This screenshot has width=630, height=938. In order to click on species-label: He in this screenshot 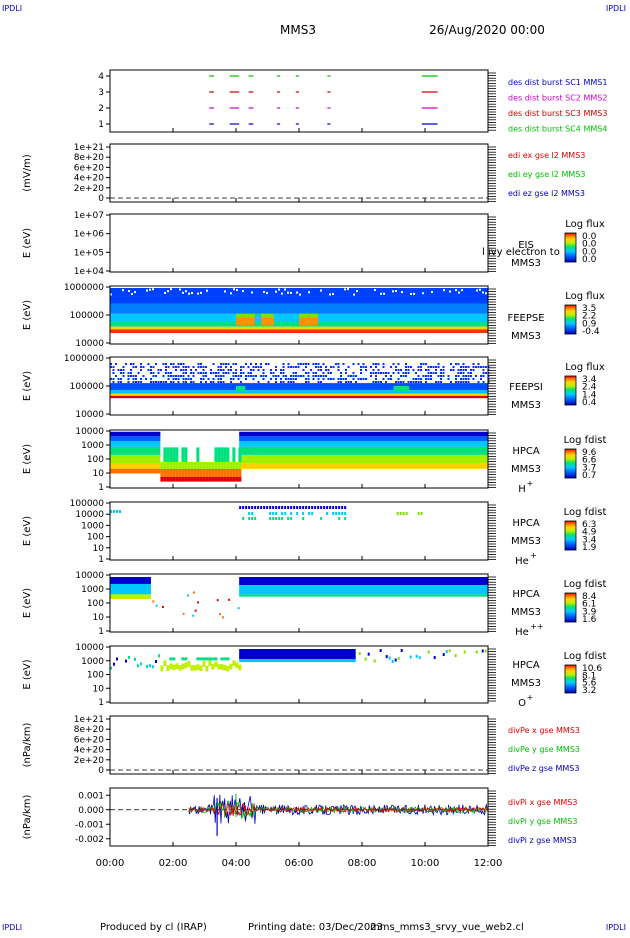, I will do `click(522, 561)`.